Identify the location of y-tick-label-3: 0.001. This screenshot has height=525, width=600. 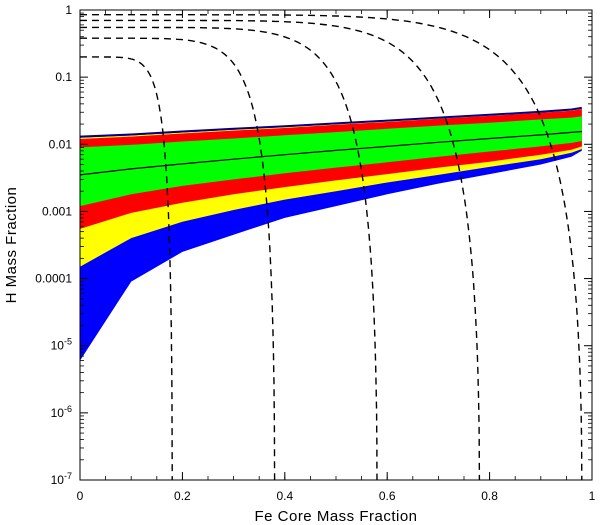
(57, 211).